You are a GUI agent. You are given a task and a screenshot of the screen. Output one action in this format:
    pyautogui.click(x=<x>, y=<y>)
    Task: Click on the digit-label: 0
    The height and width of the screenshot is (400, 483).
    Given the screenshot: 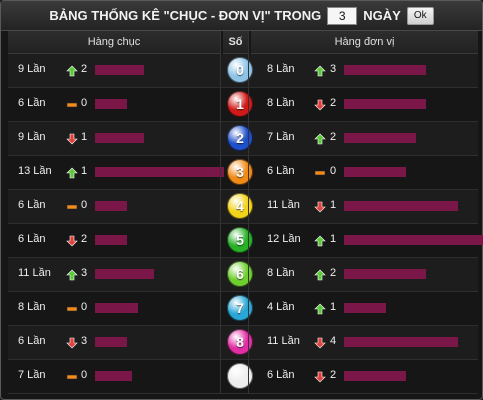 What is the action you would take?
    pyautogui.click(x=240, y=70)
    